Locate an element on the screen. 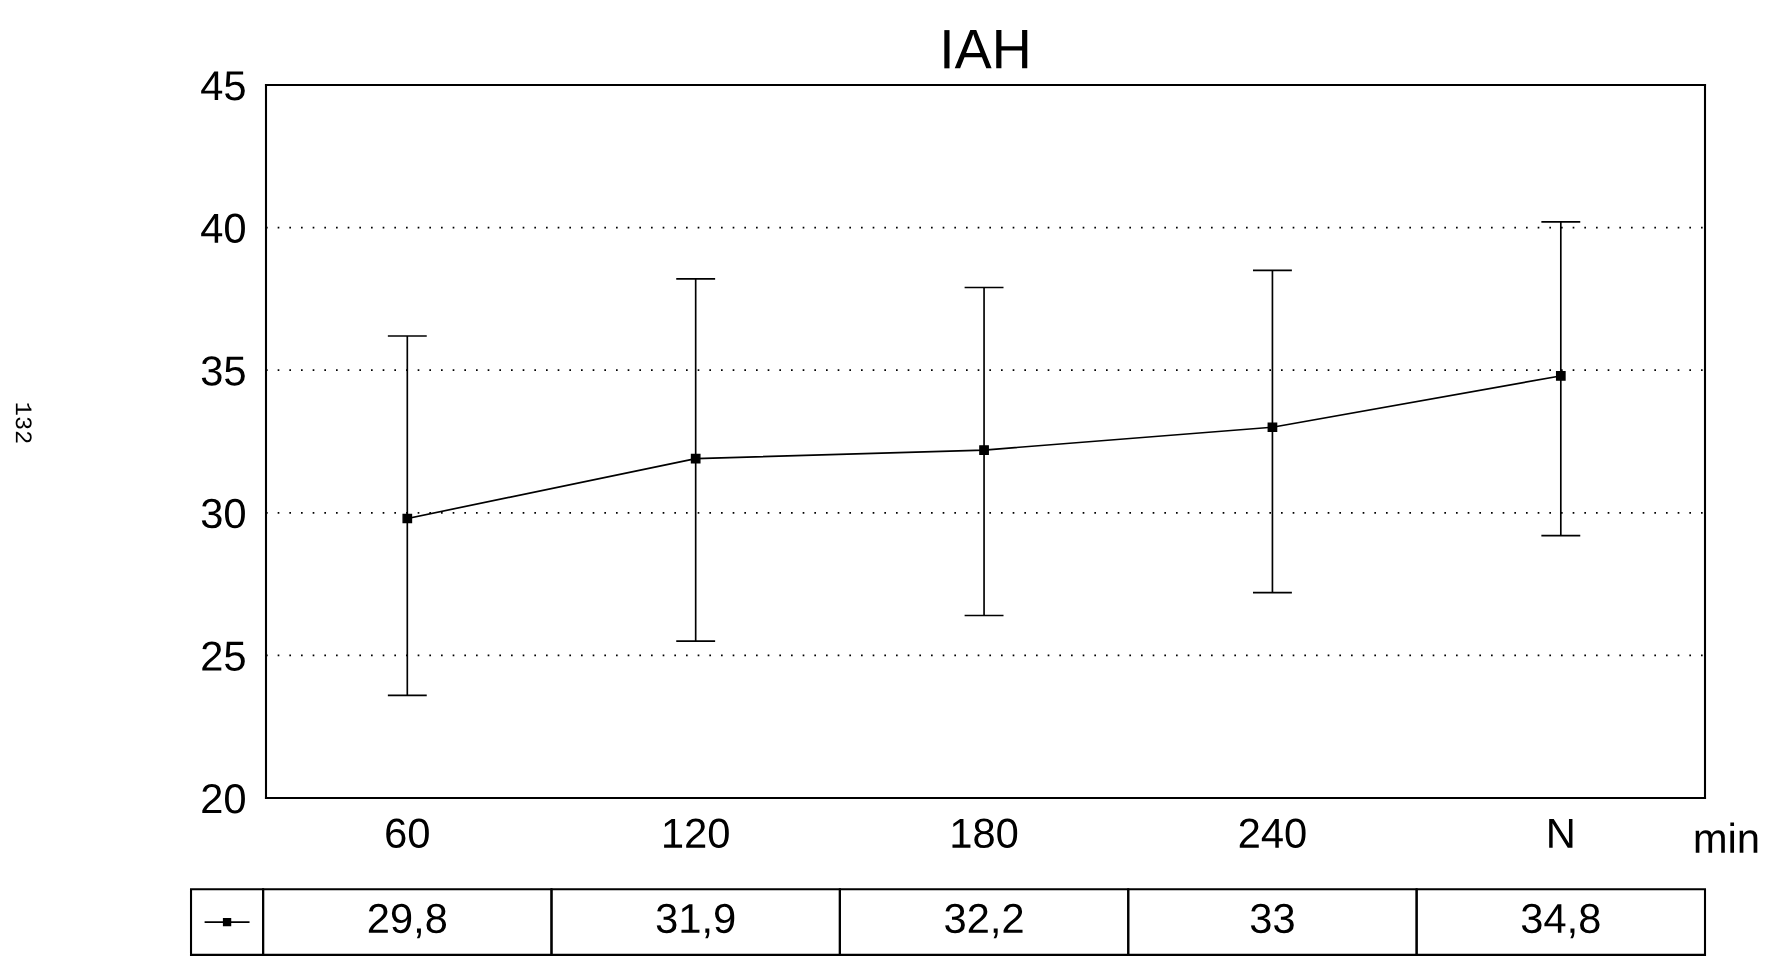 The image size is (1768, 956). y-tick-label: 40 is located at coordinates (223, 228).